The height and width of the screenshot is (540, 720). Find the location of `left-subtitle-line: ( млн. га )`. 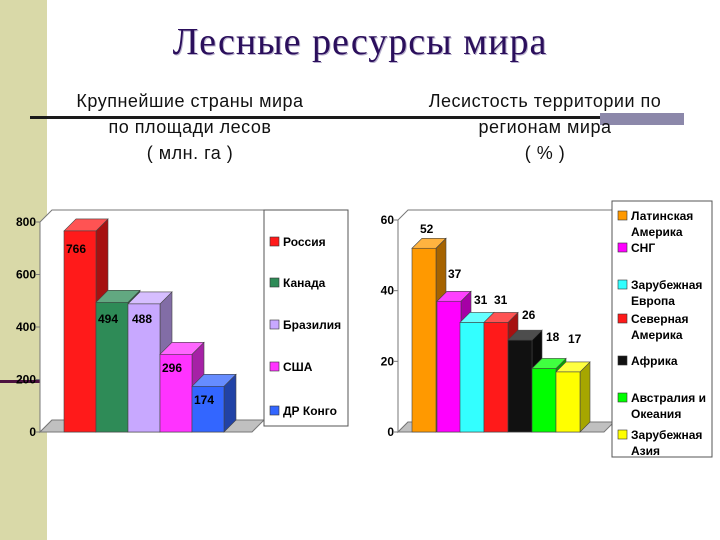

left-subtitle-line: ( млн. га ) is located at coordinates (190, 153).